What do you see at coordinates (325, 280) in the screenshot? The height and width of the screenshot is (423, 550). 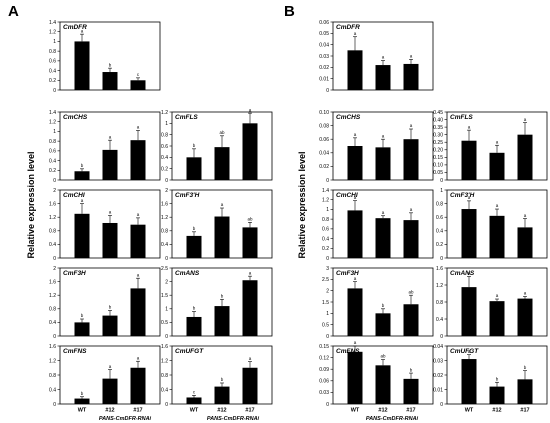 I see `y-tick-label: 2.5` at bounding box center [325, 280].